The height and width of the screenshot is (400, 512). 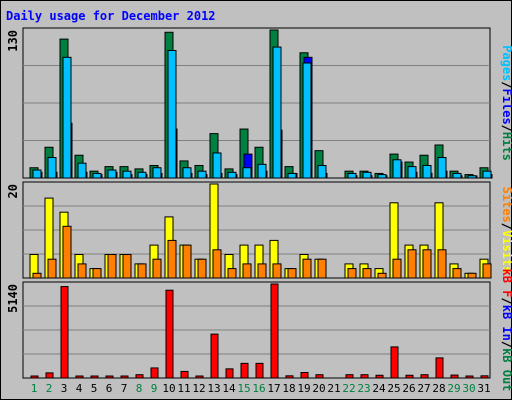 I want to click on legend-text: Sites, so click(x=506, y=205).